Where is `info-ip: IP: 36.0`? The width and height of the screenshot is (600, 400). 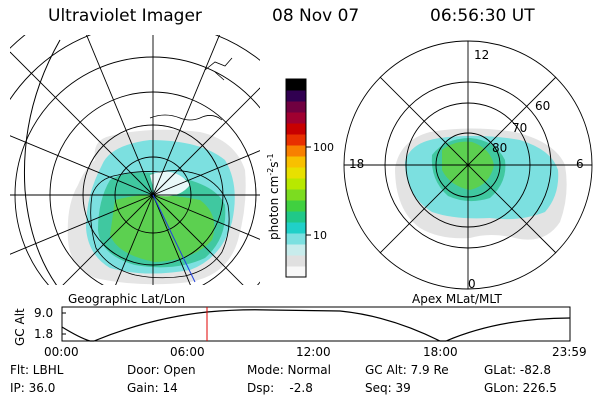
info-ip: IP: 36.0 is located at coordinates (33, 388).